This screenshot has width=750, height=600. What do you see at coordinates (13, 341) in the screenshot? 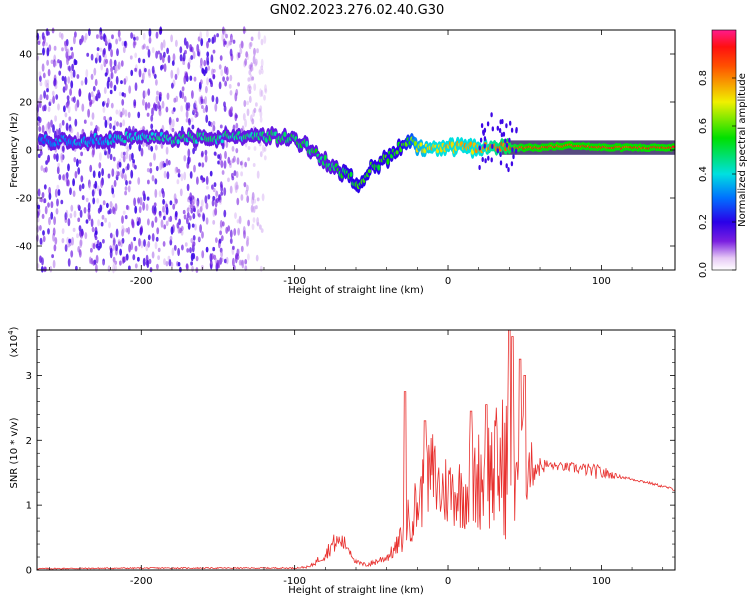
I see `snr-y-scale-factor: (x104)` at bounding box center [13, 341].